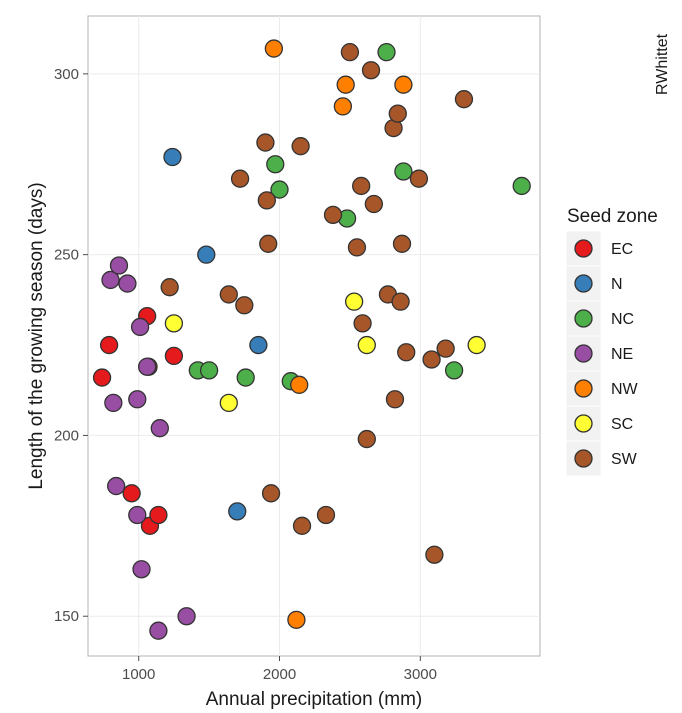 This screenshot has height=713, width=682. Describe the element at coordinates (583, 423) in the screenshot. I see `legend-swatch-sc` at that location.